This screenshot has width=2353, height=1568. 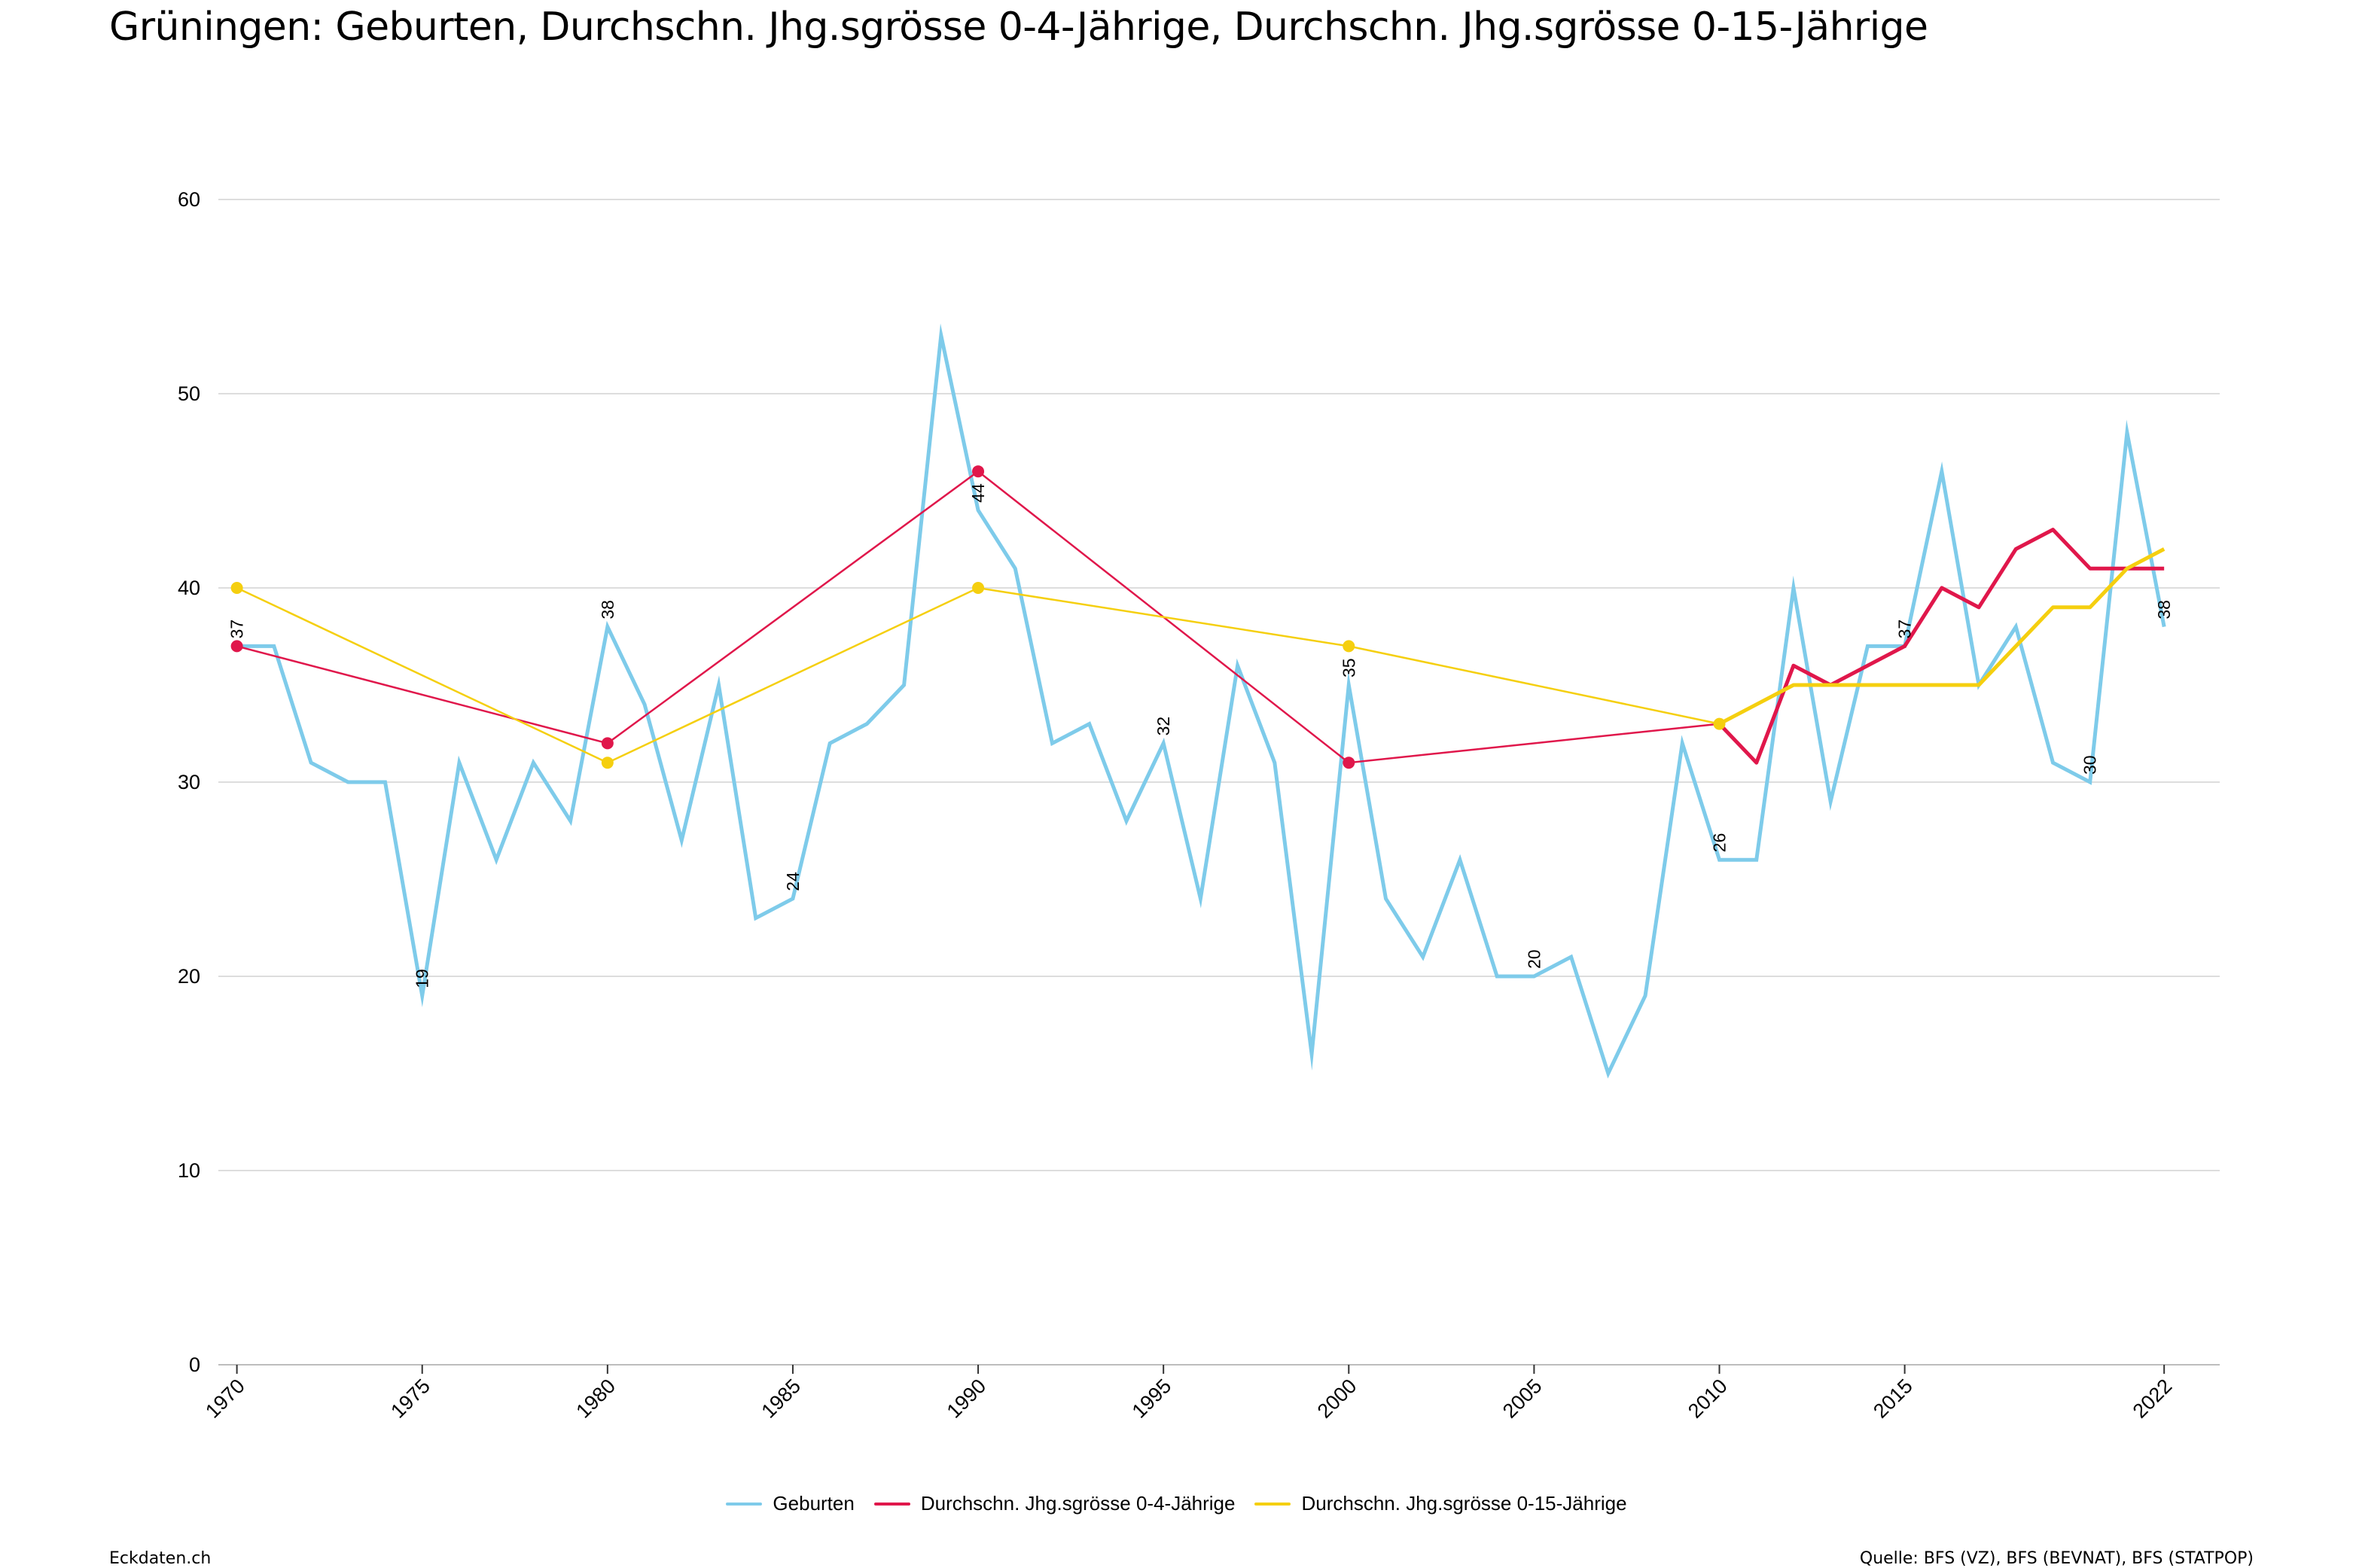 I want to click on y-tick-label: 10, so click(x=189, y=1170).